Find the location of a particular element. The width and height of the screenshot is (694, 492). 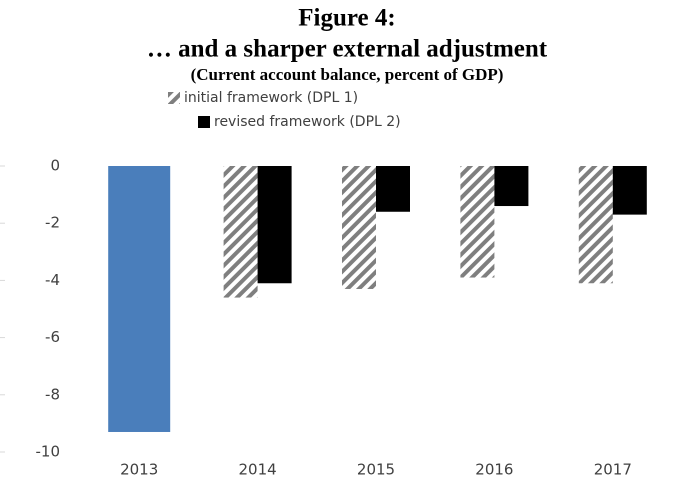

y-tick-label: -6 is located at coordinates (52, 337).